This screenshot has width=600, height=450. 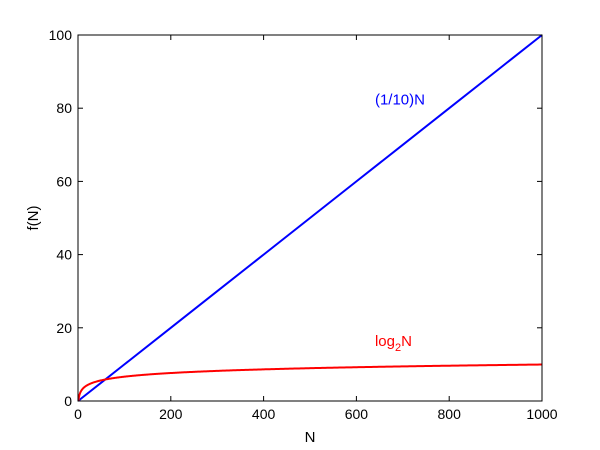 What do you see at coordinates (393, 343) in the screenshot?
I see `series-label-2: log2N` at bounding box center [393, 343].